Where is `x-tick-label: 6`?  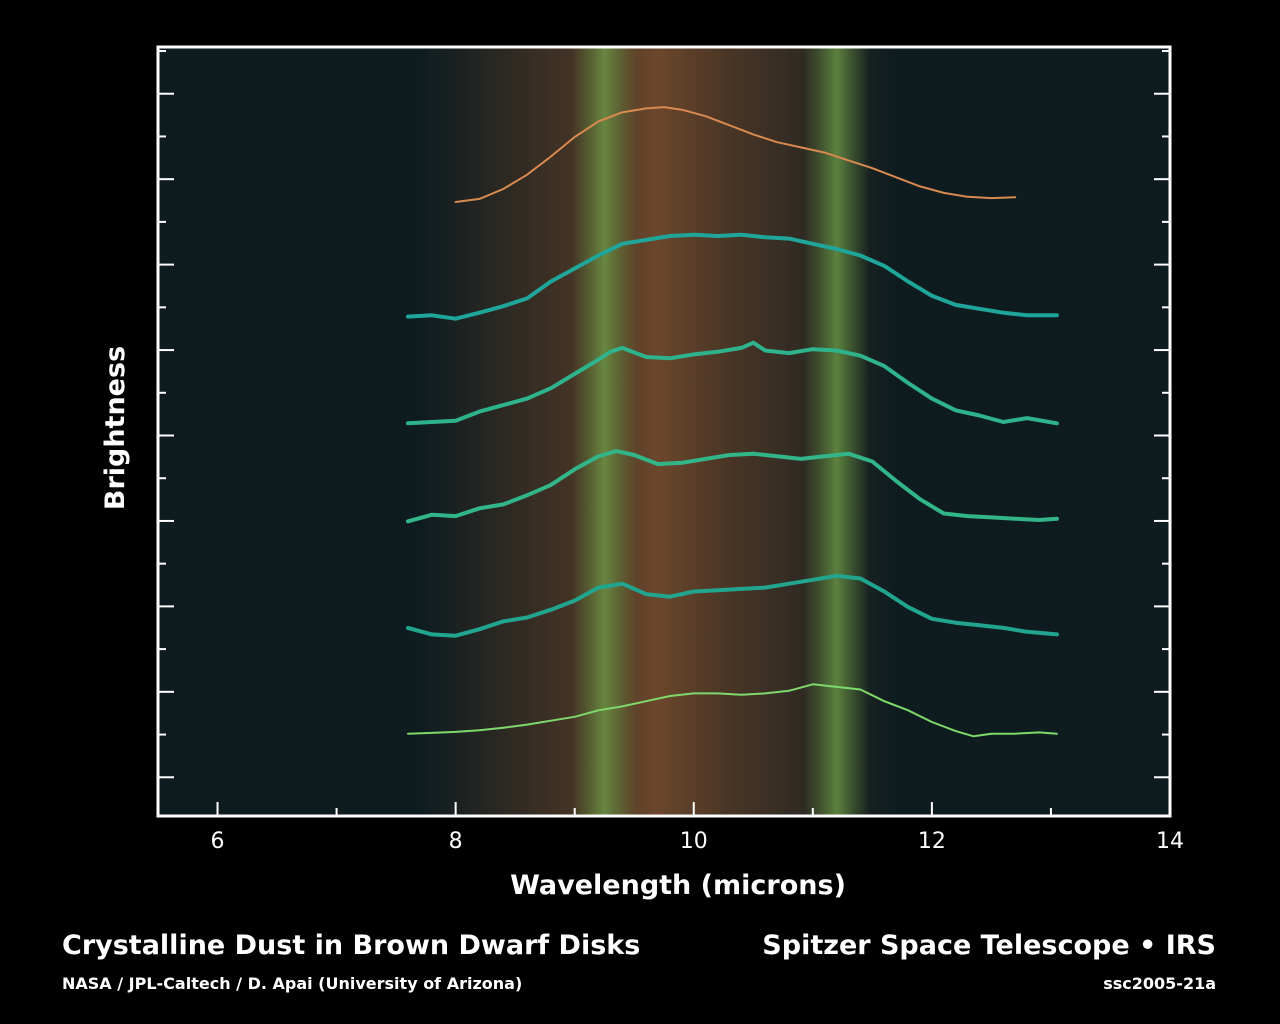 x-tick-label: 6 is located at coordinates (218, 841).